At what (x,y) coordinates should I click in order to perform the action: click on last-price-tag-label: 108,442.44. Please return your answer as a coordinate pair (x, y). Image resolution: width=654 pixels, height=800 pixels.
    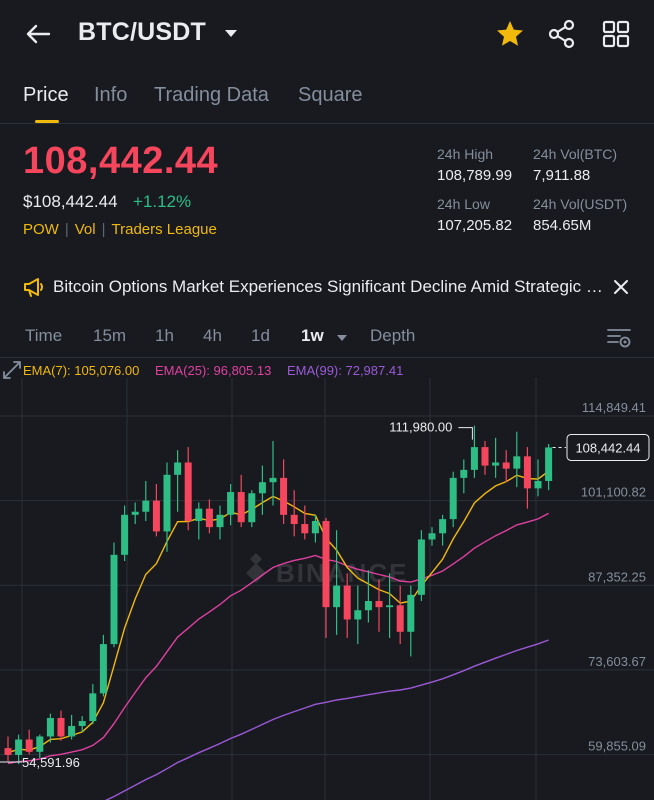
    Looking at the image, I should click on (607, 447).